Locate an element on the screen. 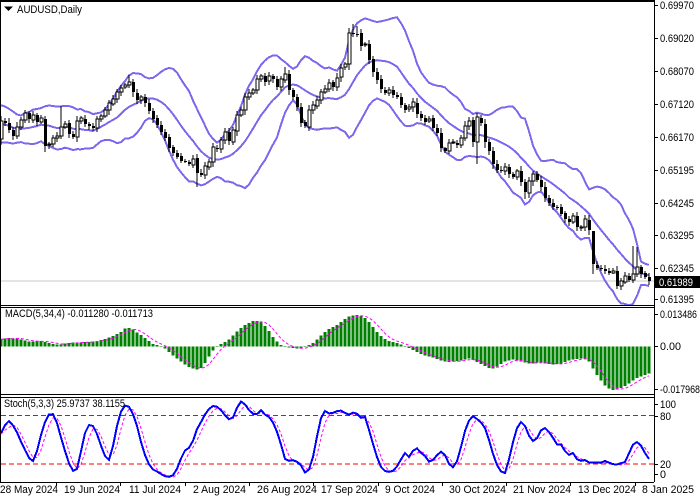 The image size is (700, 500). svg-text:MACD(5,34,4) -0.011280 -0.0117: MACD(5,34,4) -0.011280 -0.011713 is located at coordinates (79, 314).